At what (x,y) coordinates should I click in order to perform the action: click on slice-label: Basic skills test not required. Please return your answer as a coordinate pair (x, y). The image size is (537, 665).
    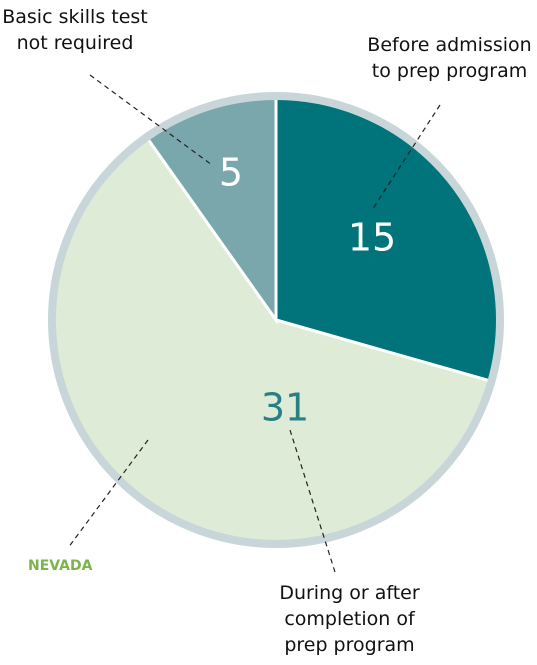
    Looking at the image, I should click on (75, 30).